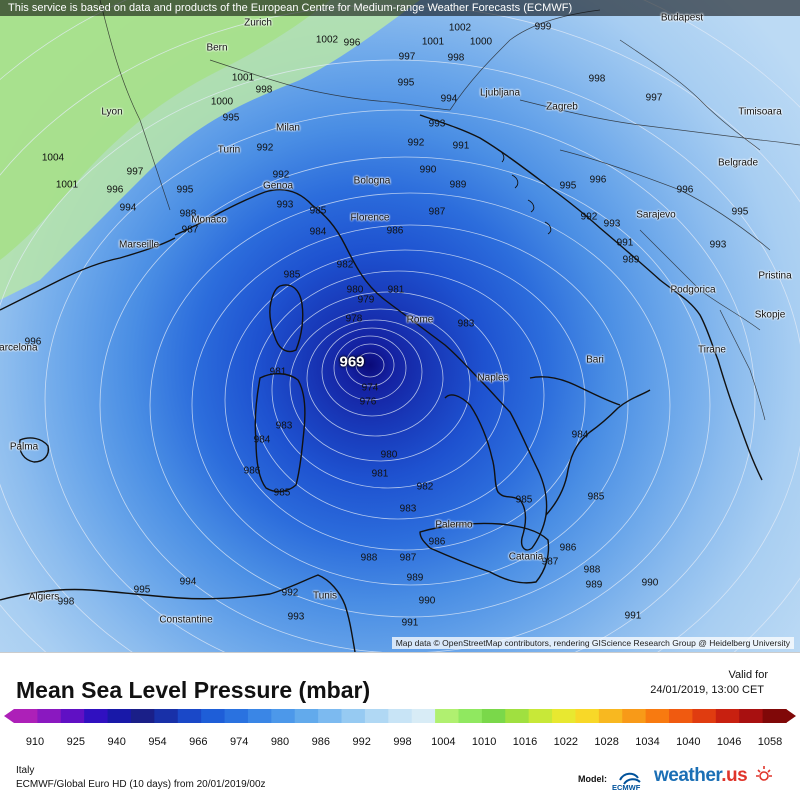 This screenshot has height=801, width=800. What do you see at coordinates (35, 742) in the screenshot?
I see `scale-tick-label: 910` at bounding box center [35, 742].